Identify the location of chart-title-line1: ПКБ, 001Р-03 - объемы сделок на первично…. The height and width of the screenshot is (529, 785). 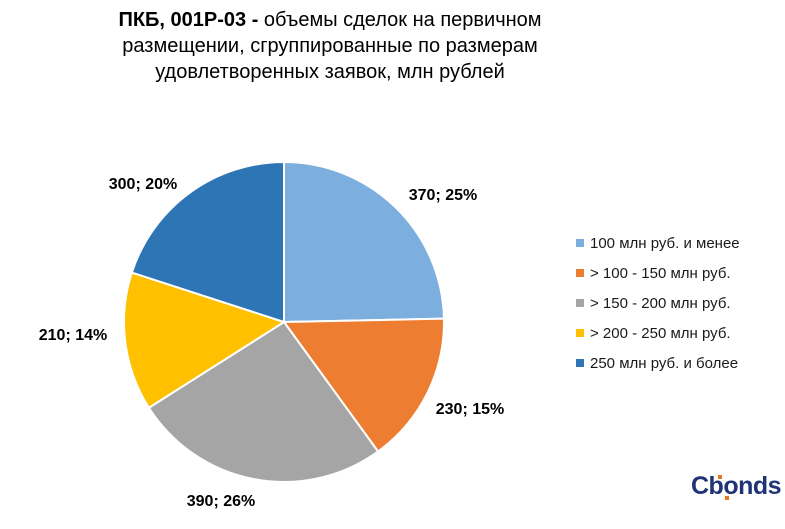
(330, 20).